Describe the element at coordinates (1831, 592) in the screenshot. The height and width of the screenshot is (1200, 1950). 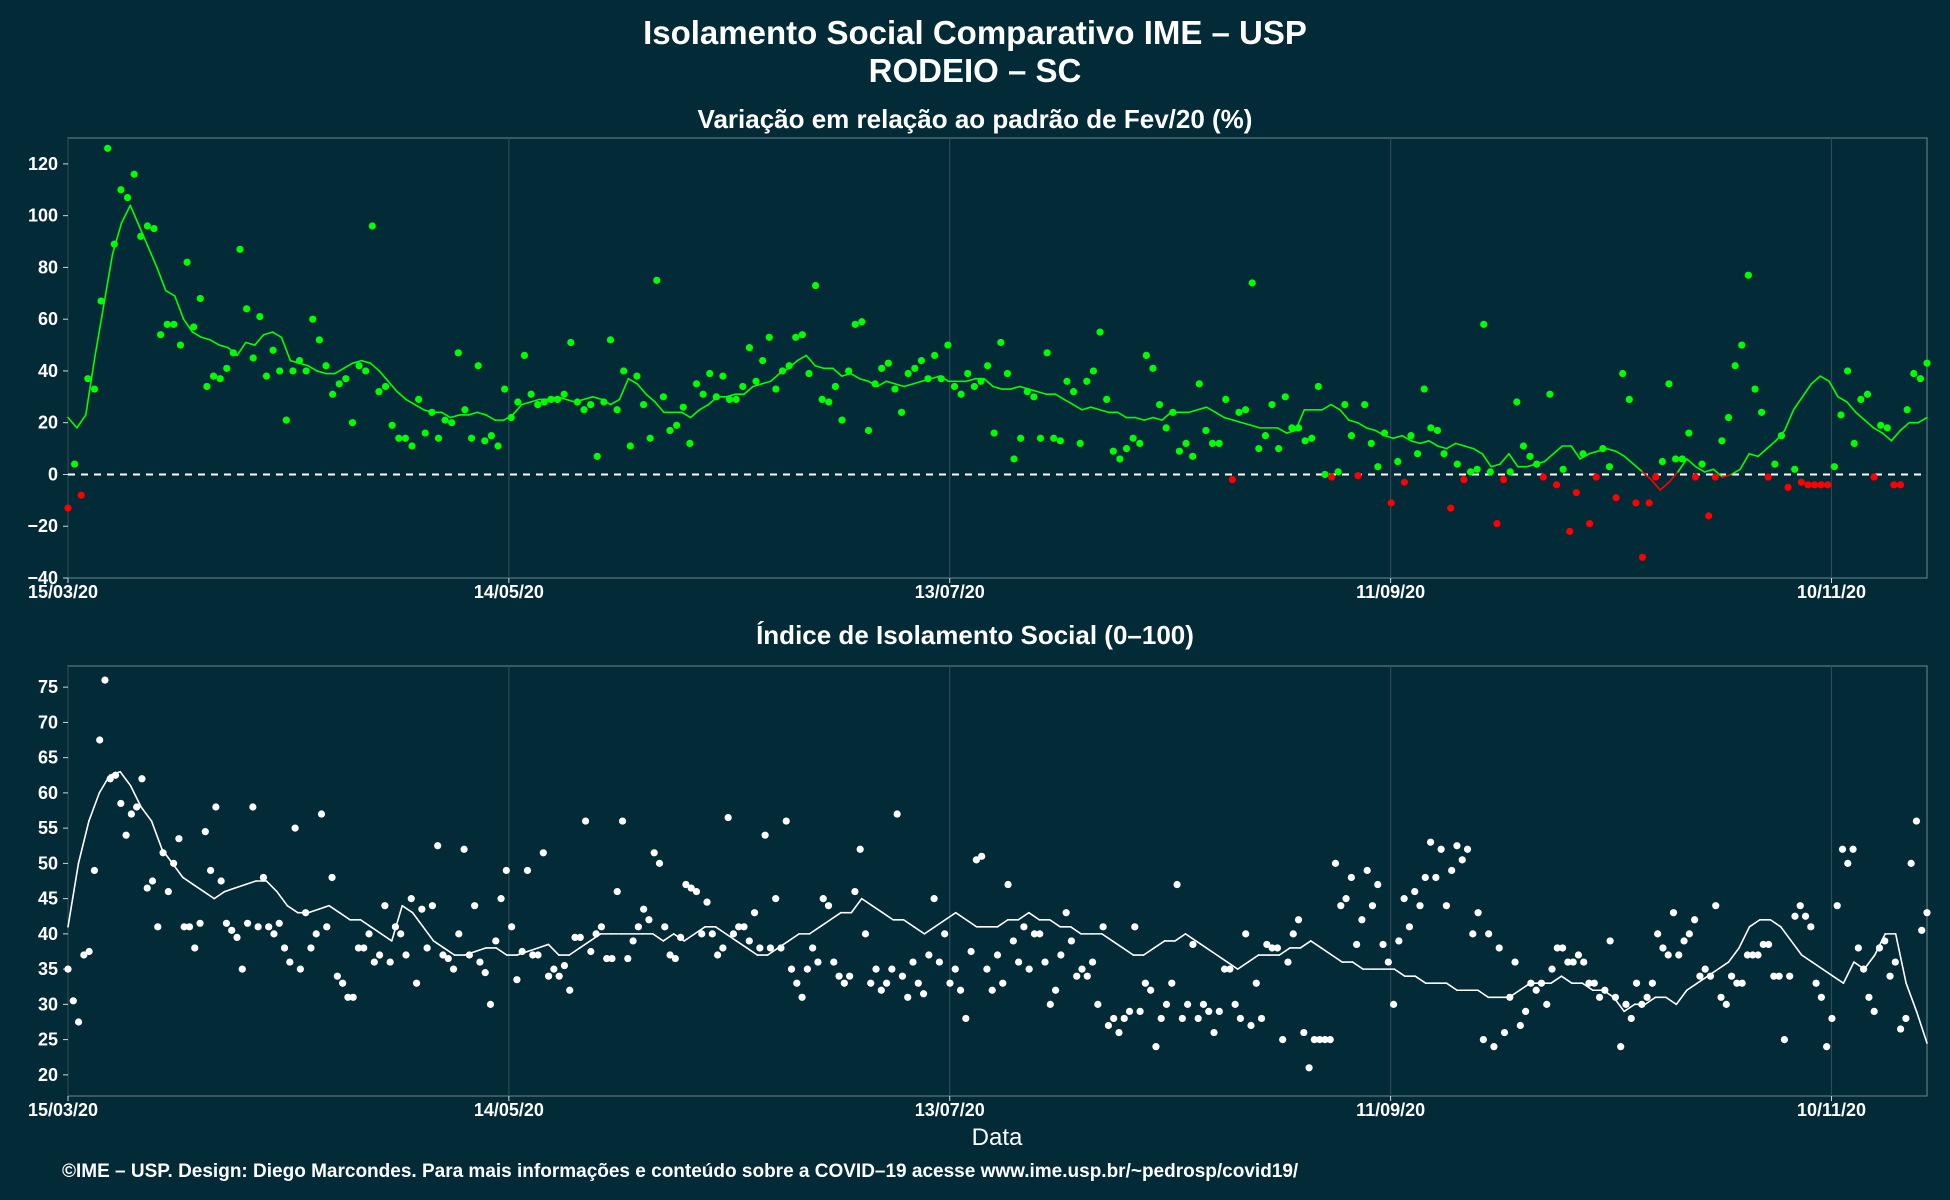
I see `x-tick-label: 10/11/20` at that location.